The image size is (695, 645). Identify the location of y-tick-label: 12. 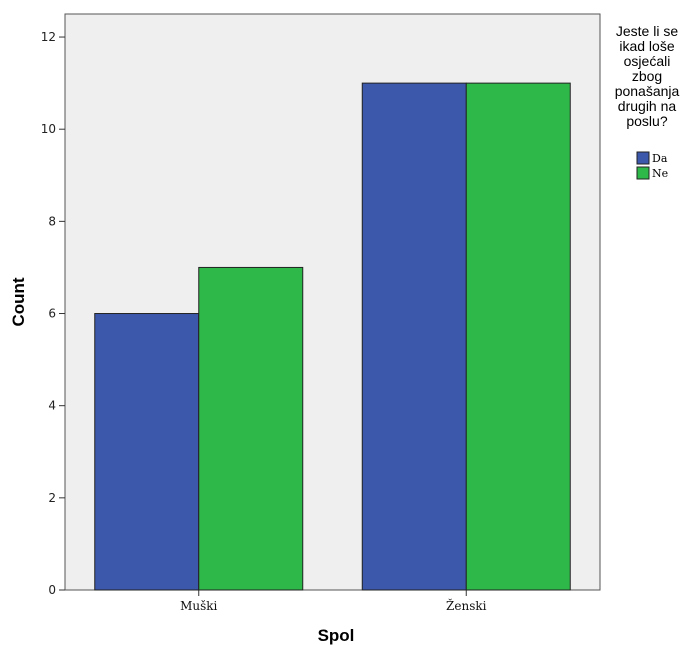
(48, 37).